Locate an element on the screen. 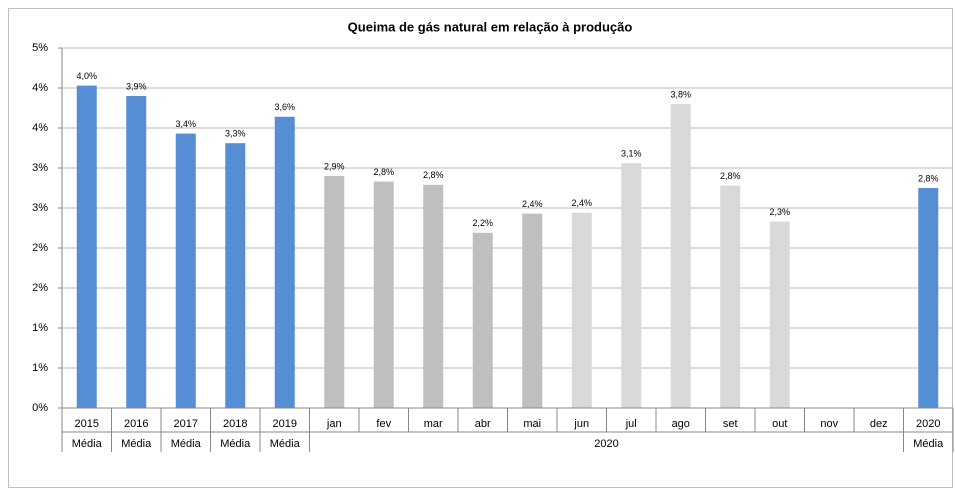 The height and width of the screenshot is (501, 955). group-label: 2020 is located at coordinates (606, 444).